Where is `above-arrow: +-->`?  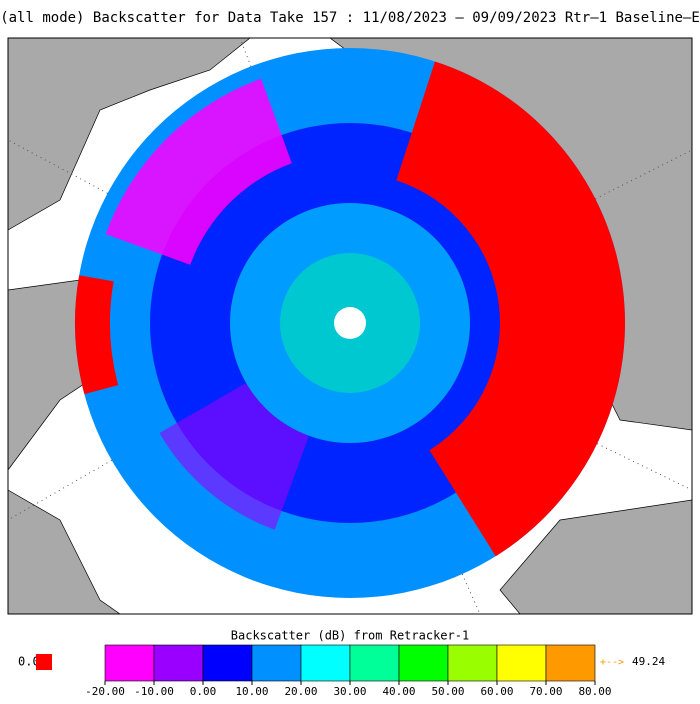 above-arrow: +--> is located at coordinates (612, 662).